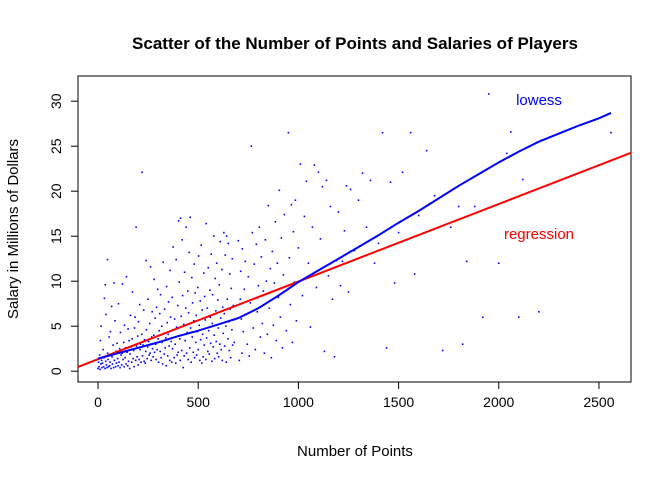 The image size is (672, 480). Describe the element at coordinates (56, 191) in the screenshot. I see `y-tick-label: 20` at that location.